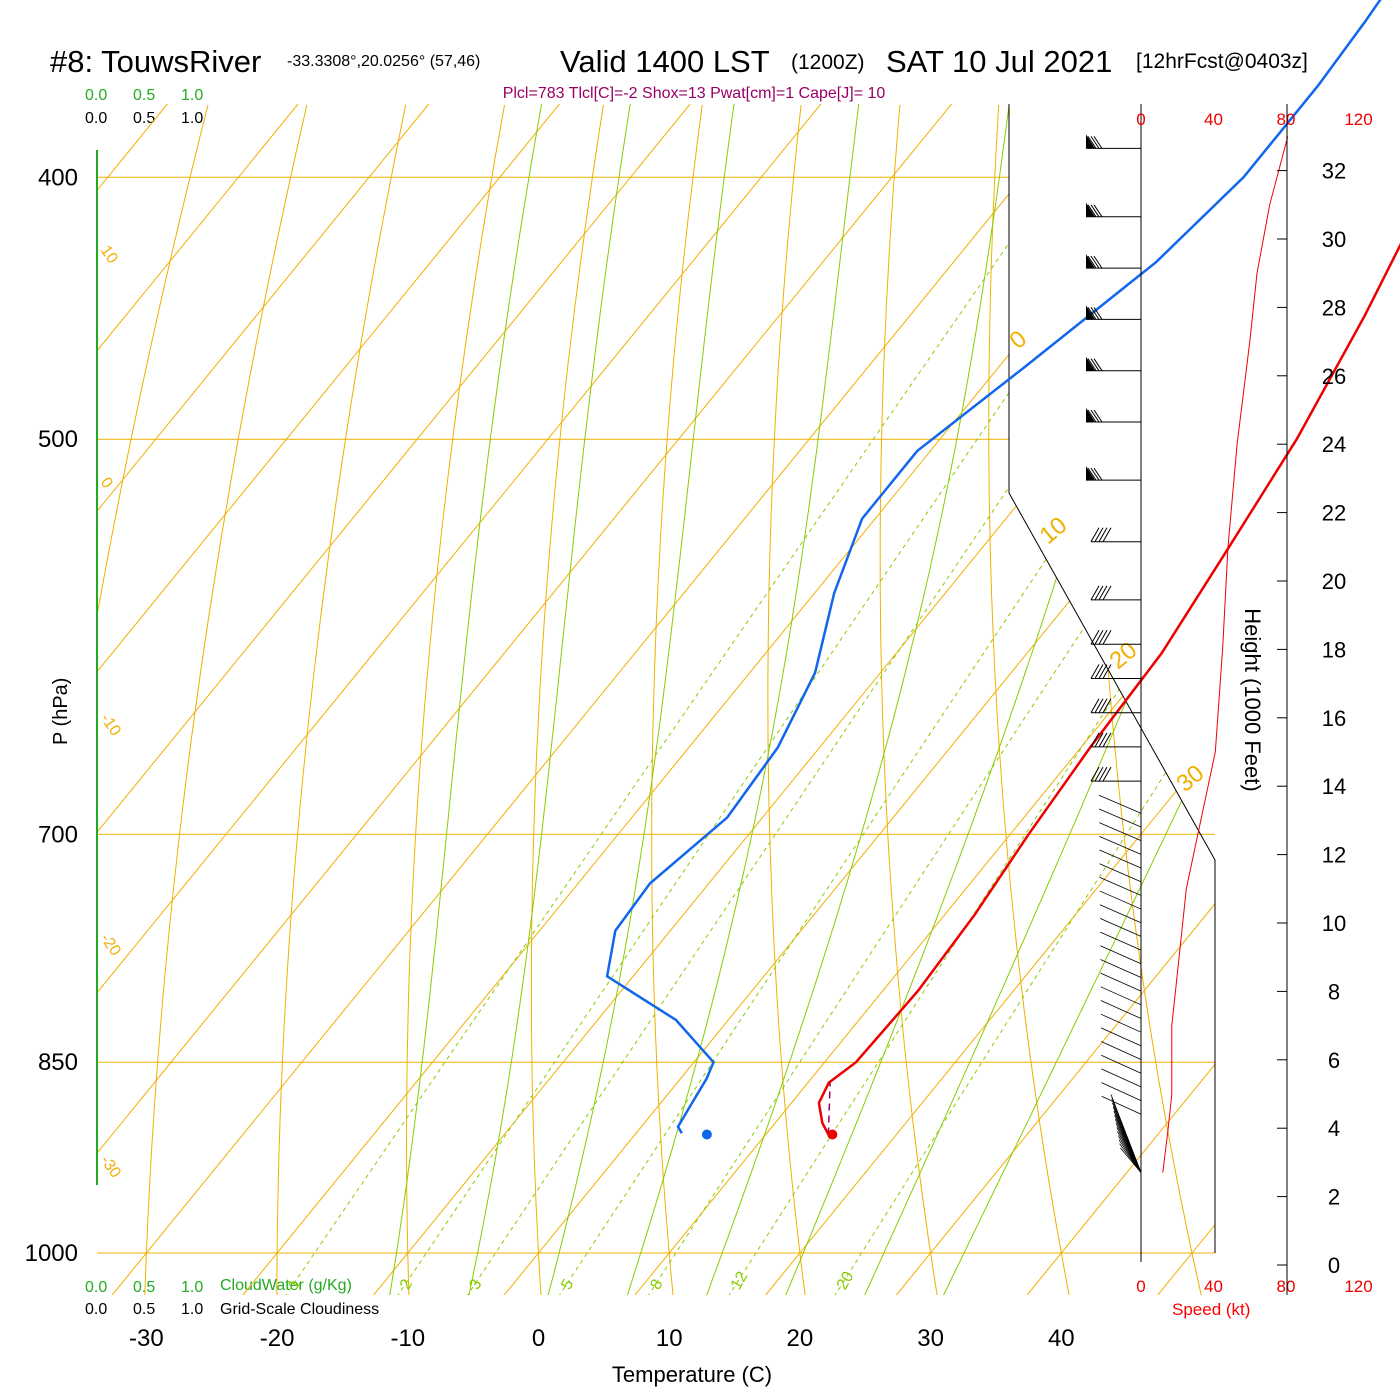  I want to click on isotherm-label--10: -10, so click(110, 725).